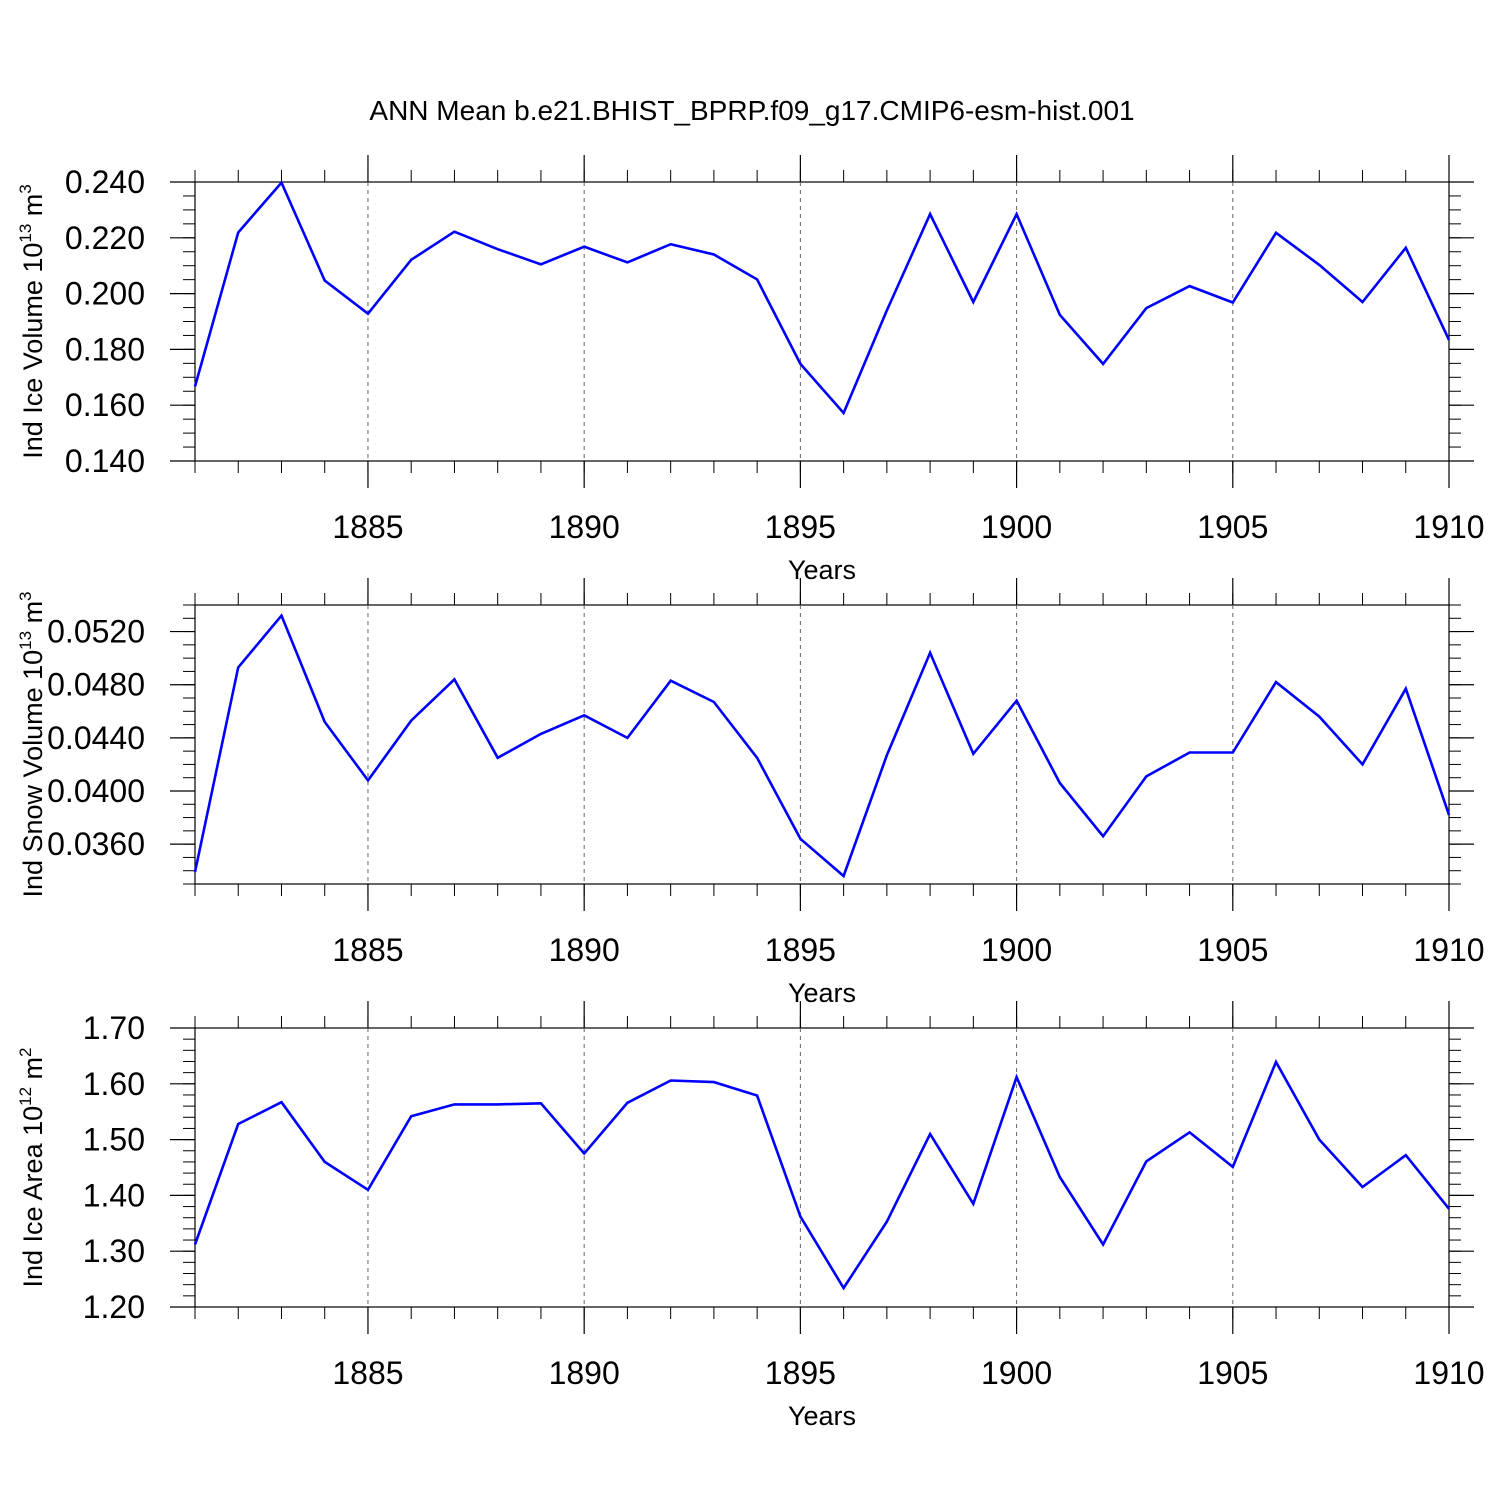 This screenshot has width=1500, height=1500. Describe the element at coordinates (33, 1197) in the screenshot. I see `y-axis-label-main: Ind Ice Area 10` at that location.